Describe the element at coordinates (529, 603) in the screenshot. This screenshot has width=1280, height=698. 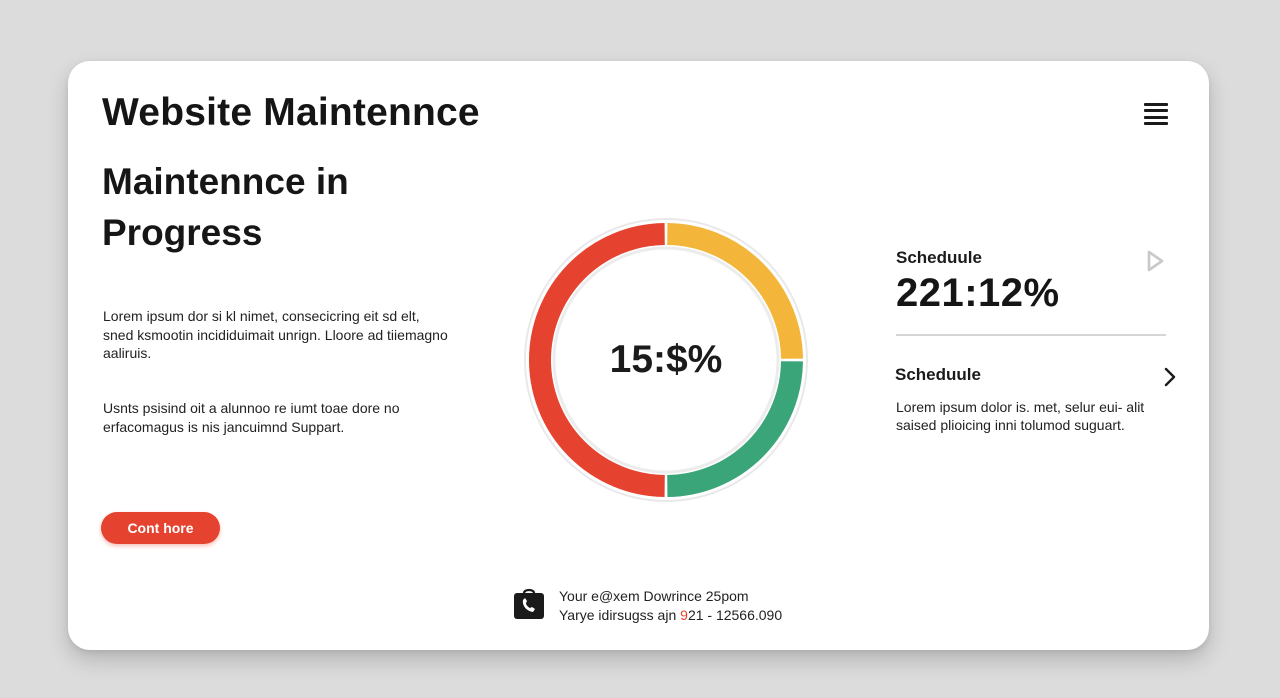
I see `phone-bag-icon` at that location.